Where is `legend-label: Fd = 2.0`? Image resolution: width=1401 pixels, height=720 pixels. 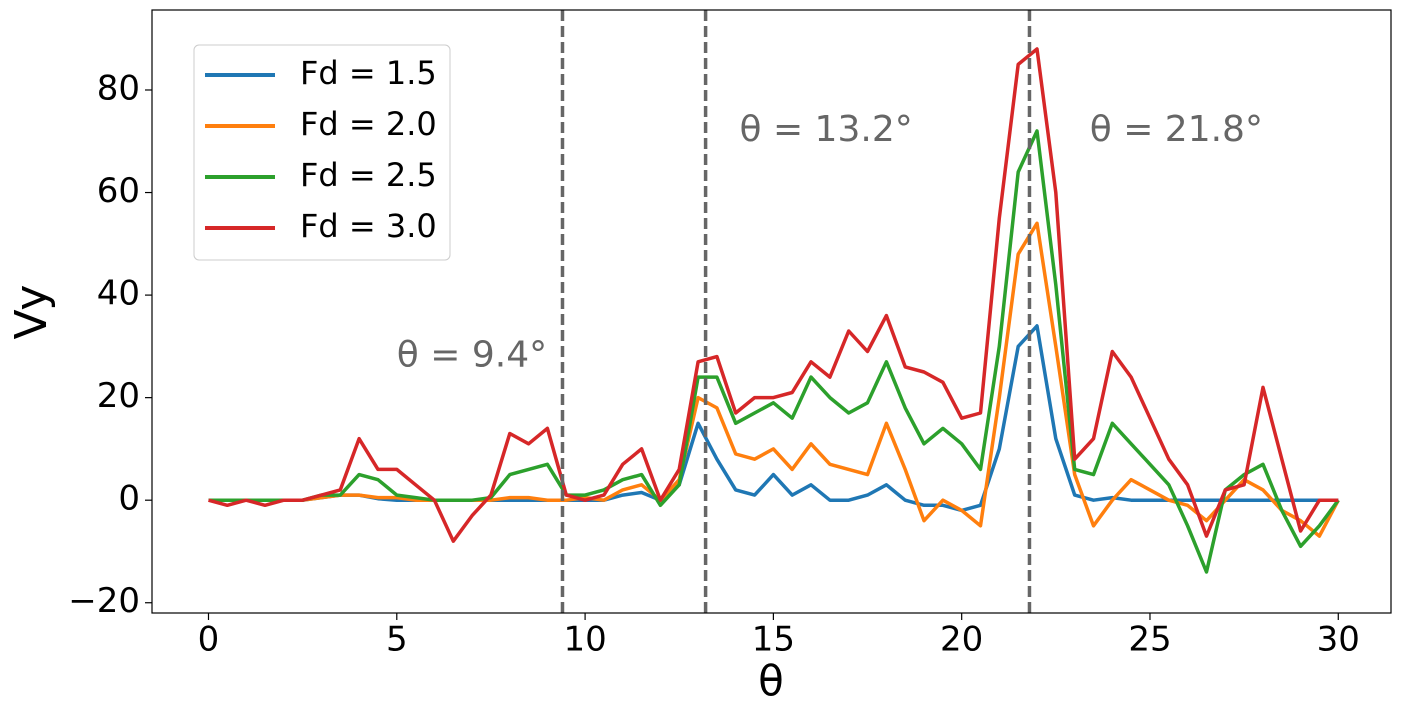 legend-label: Fd = 2.0 is located at coordinates (368, 124).